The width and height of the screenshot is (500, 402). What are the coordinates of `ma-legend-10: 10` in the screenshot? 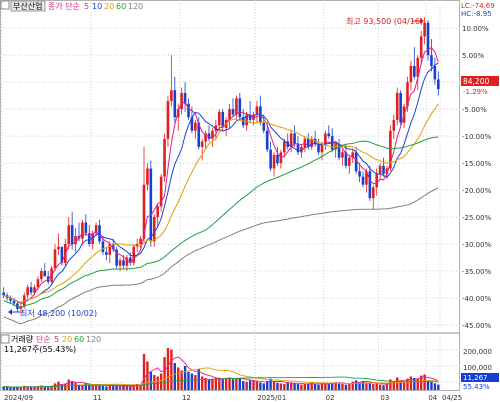 It's located at (97, 6).